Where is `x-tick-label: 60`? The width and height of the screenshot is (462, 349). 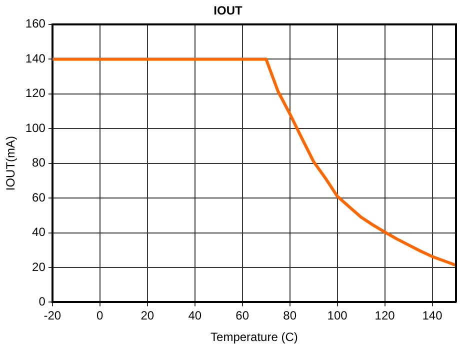 x-tick-label: 60 is located at coordinates (243, 315).